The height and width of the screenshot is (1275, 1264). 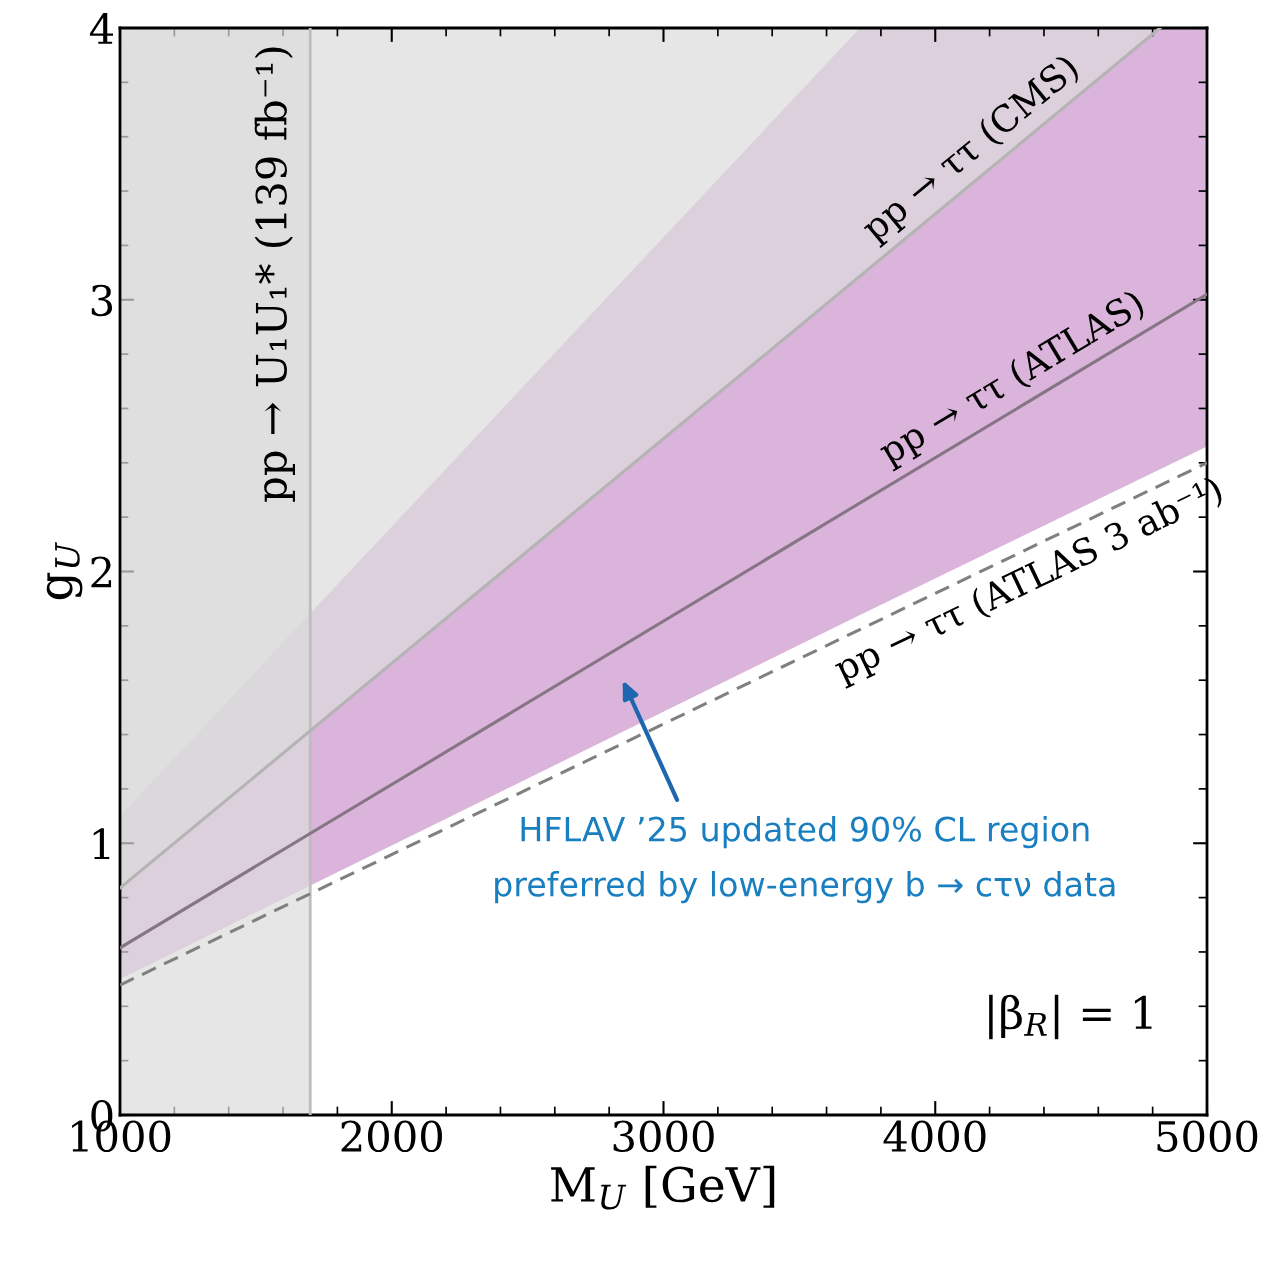 What do you see at coordinates (102, 300) in the screenshot?
I see `y-tick-label: 3` at bounding box center [102, 300].